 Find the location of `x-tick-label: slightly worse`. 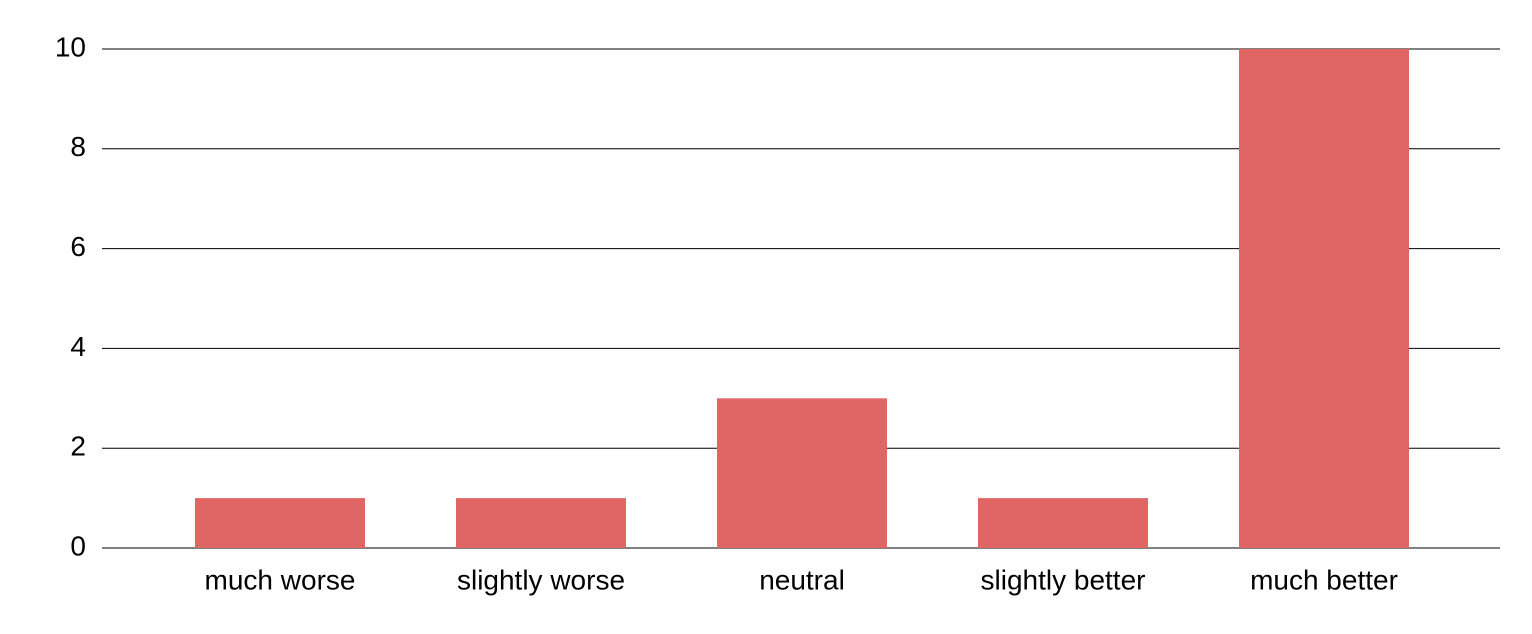

x-tick-label: slightly worse is located at coordinates (541, 579).